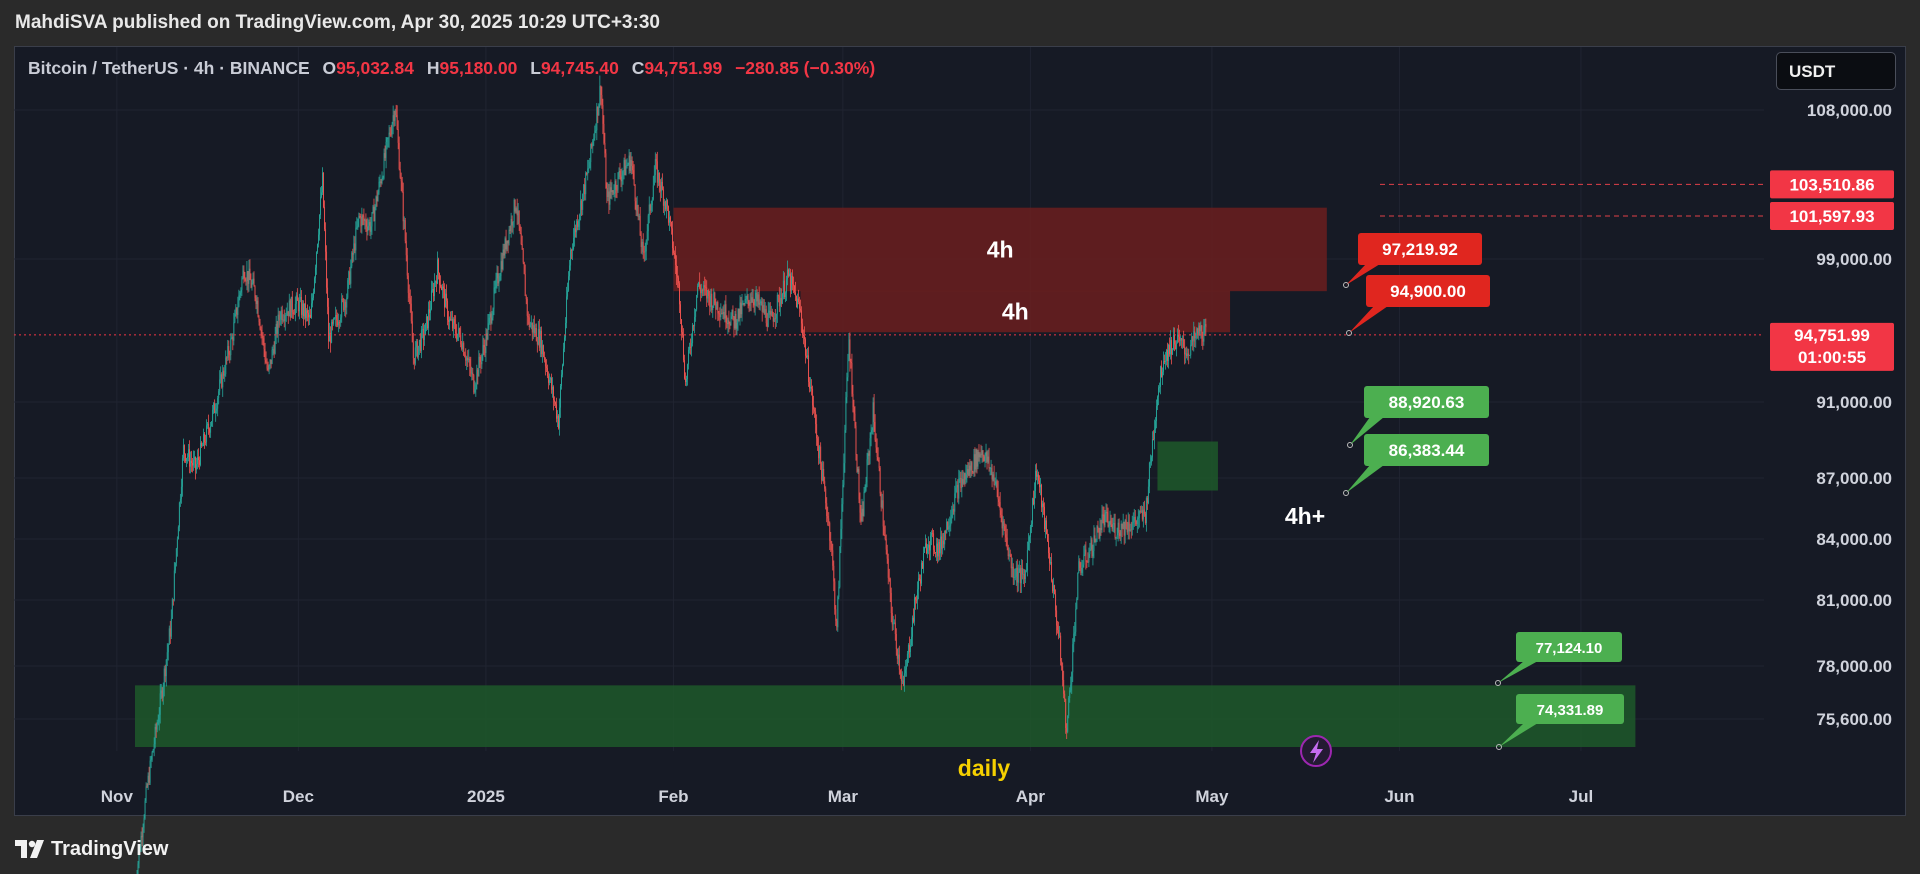 This screenshot has height=874, width=1920. What do you see at coordinates (1831, 216) in the screenshot?
I see `axis-tag-value: 101,597.93` at bounding box center [1831, 216].